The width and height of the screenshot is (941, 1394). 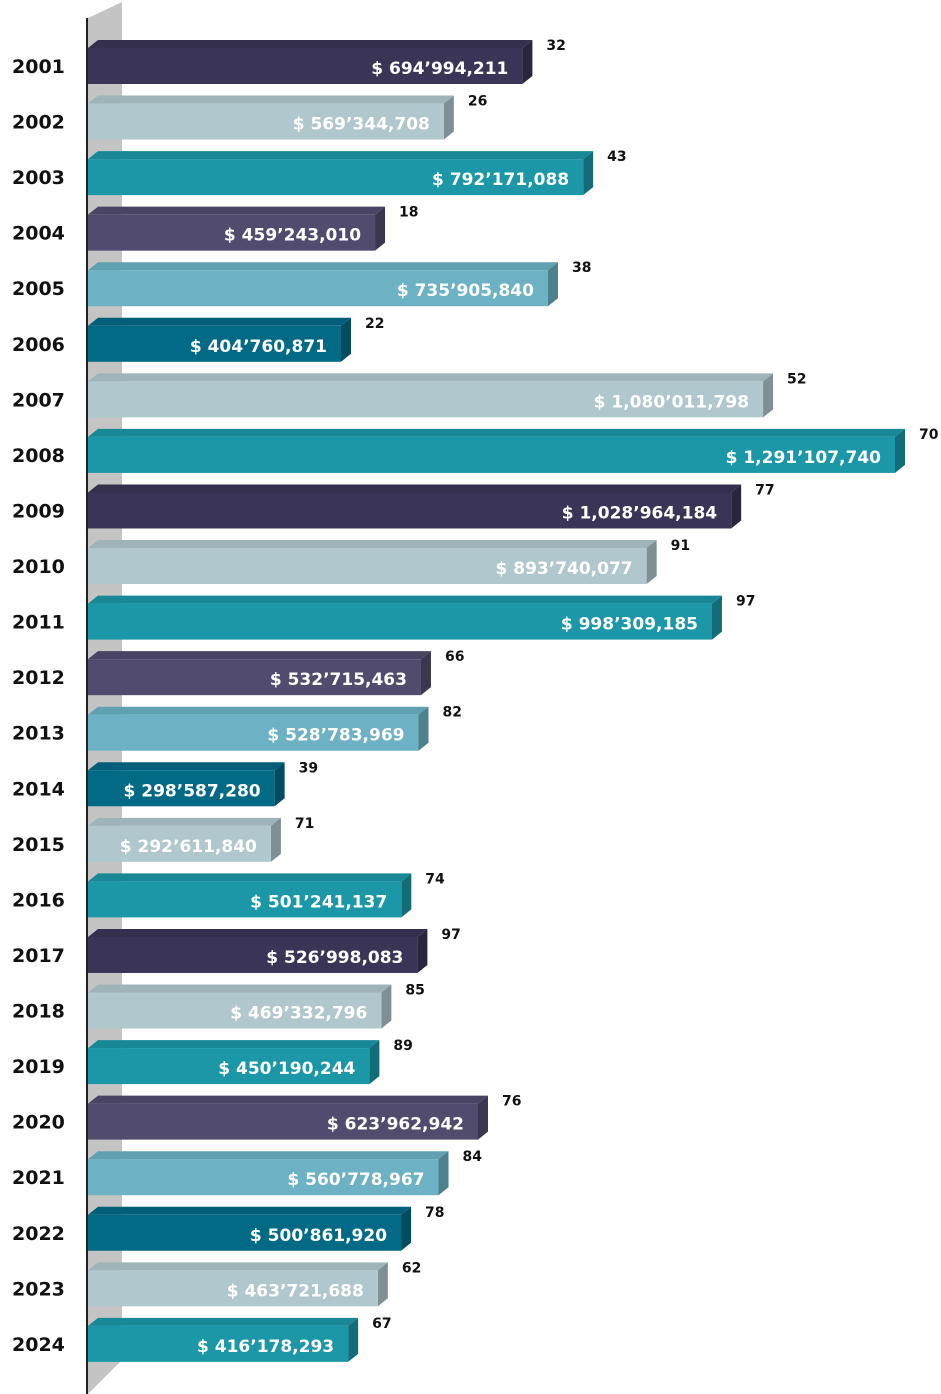 What do you see at coordinates (929, 435) in the screenshot?
I see `count-label-2008: 70` at bounding box center [929, 435].